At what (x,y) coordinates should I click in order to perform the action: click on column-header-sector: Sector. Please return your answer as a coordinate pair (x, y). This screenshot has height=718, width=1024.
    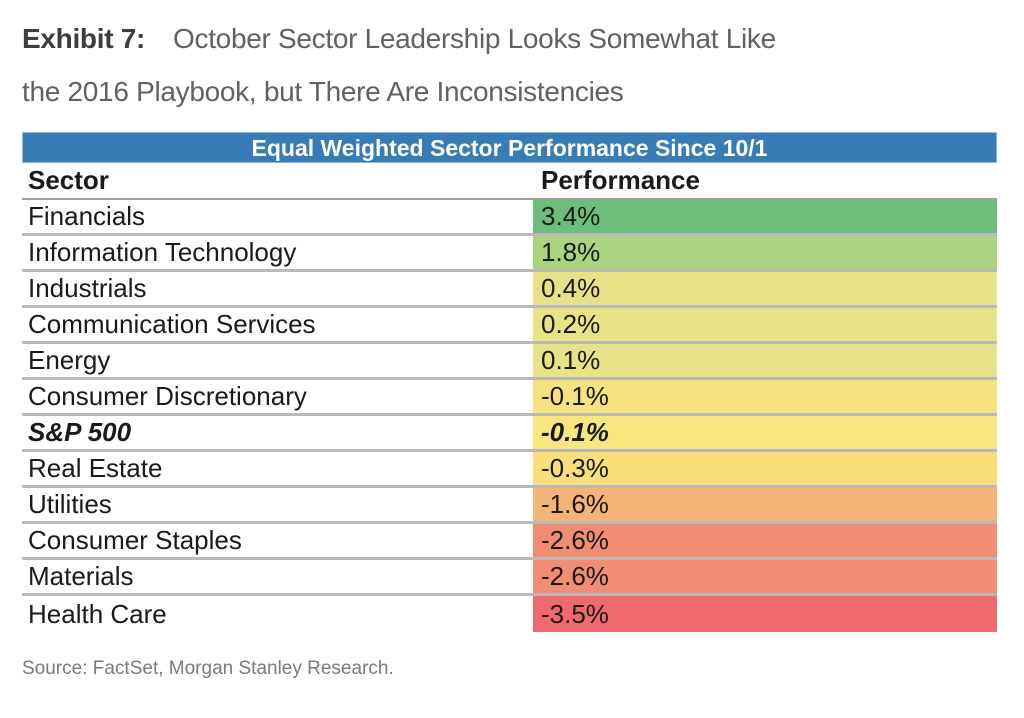
    Looking at the image, I should click on (277, 180).